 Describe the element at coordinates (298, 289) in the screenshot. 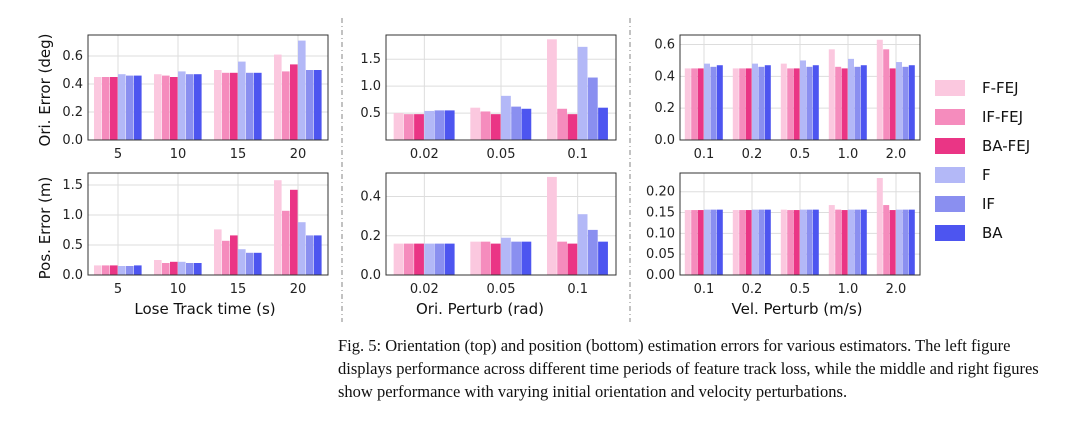

I see `x-tick-label: 20` at that location.